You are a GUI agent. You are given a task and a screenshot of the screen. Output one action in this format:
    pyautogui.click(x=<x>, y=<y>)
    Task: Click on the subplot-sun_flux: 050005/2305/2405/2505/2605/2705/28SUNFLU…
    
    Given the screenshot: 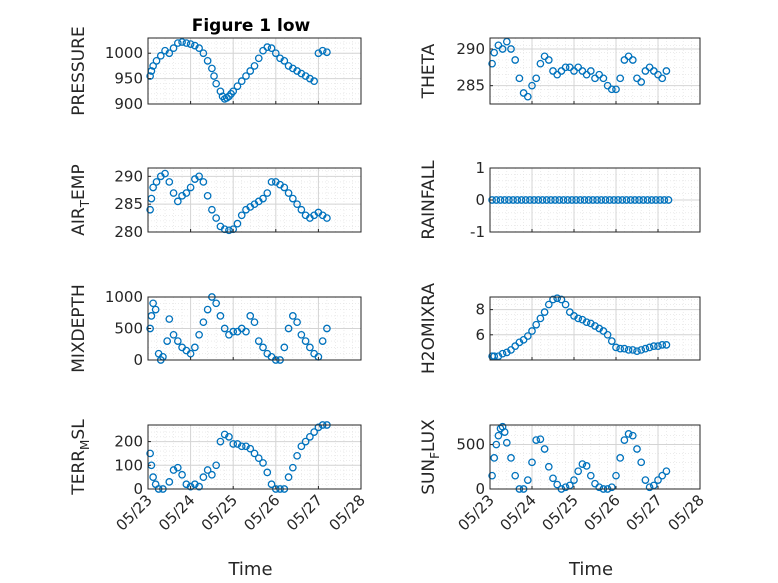 What is the action you would take?
    pyautogui.click(x=563, y=499)
    